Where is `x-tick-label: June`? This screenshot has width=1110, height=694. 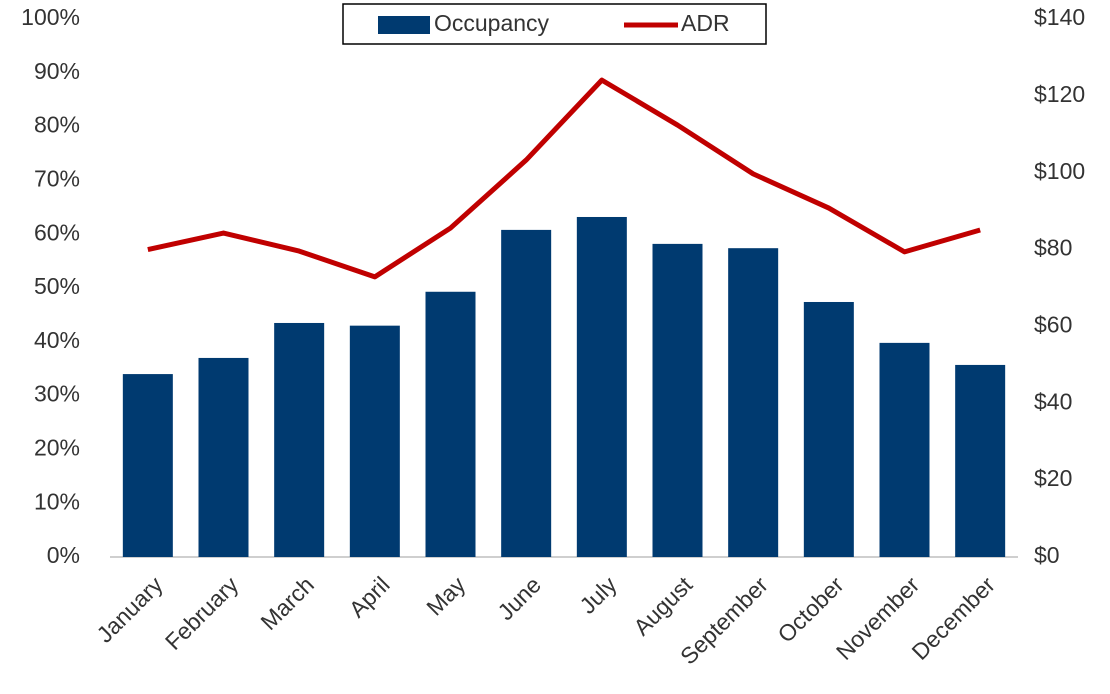
x-tick-label: June is located at coordinates (519, 598).